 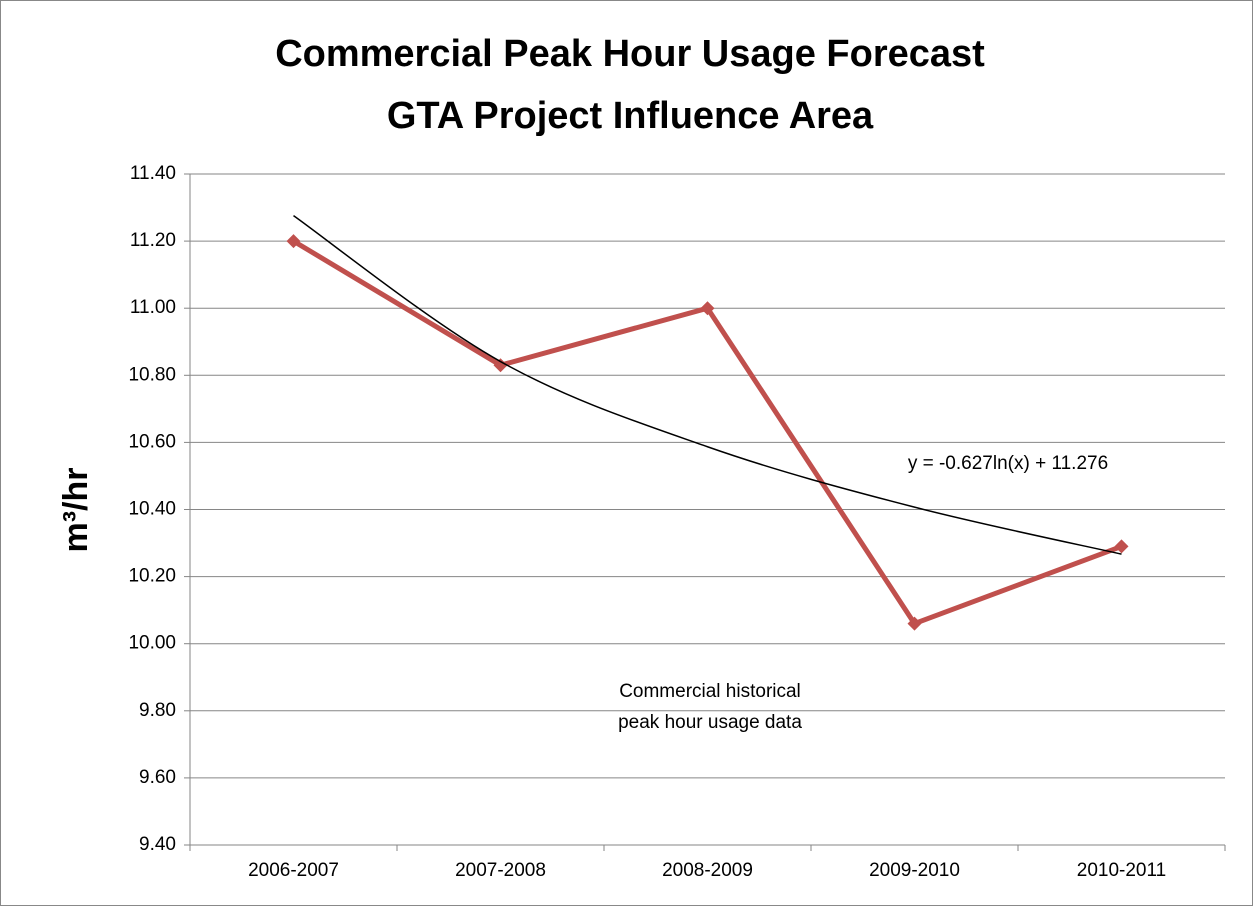 What do you see at coordinates (157, 844) in the screenshot?
I see `y-tick-label: 9.40` at bounding box center [157, 844].